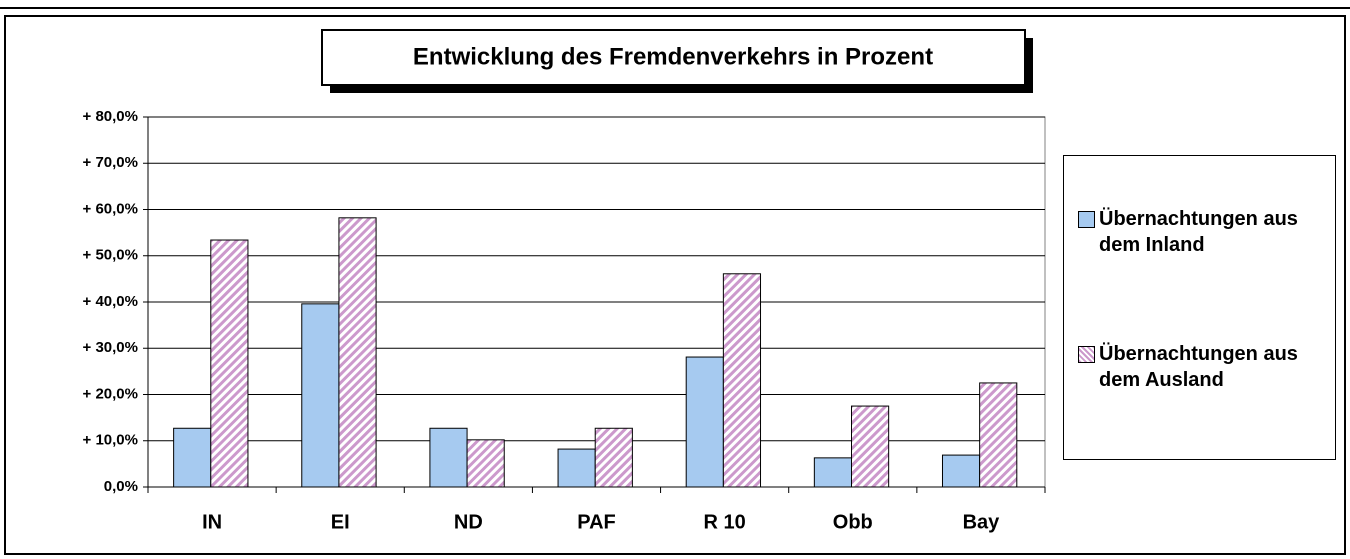  What do you see at coordinates (340, 522) in the screenshot?
I see `x-tick-label: EI` at bounding box center [340, 522].